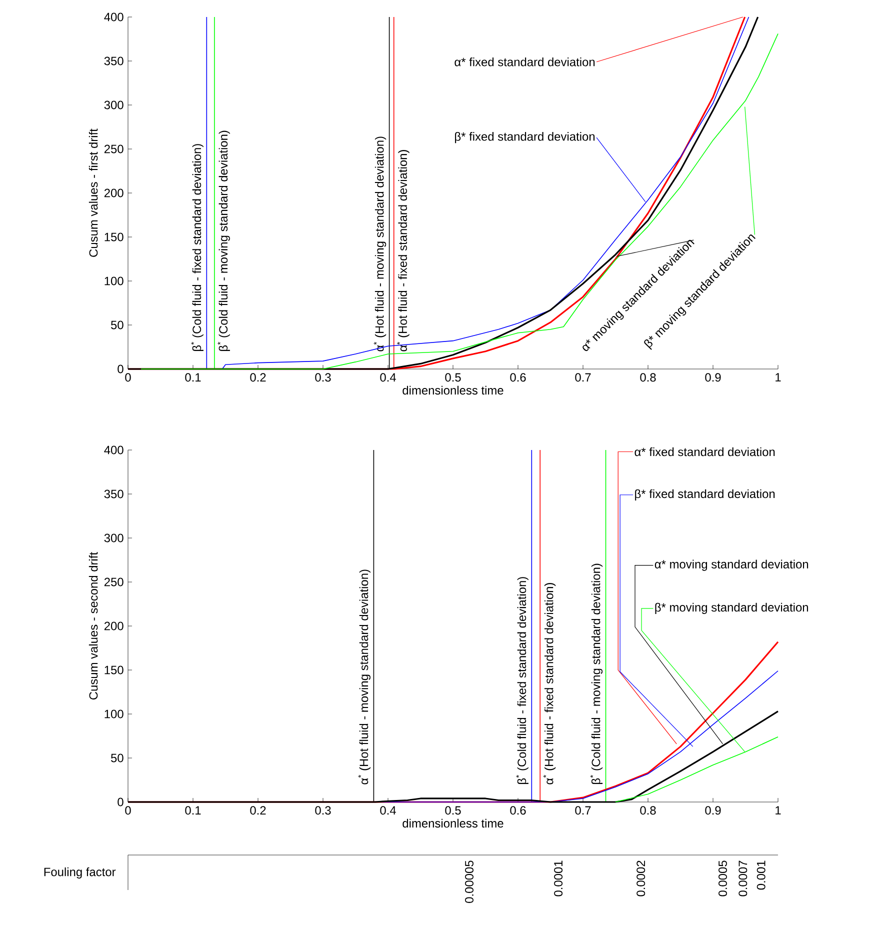  Describe the element at coordinates (761, 875) in the screenshot. I see `text: 0.001` at that location.